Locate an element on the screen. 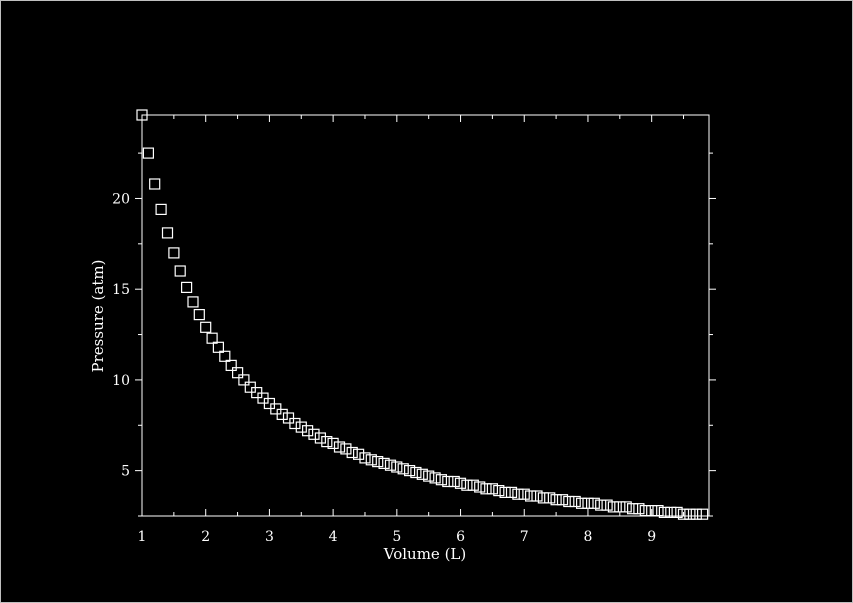  x-tick-label: 6 is located at coordinates (460, 537).